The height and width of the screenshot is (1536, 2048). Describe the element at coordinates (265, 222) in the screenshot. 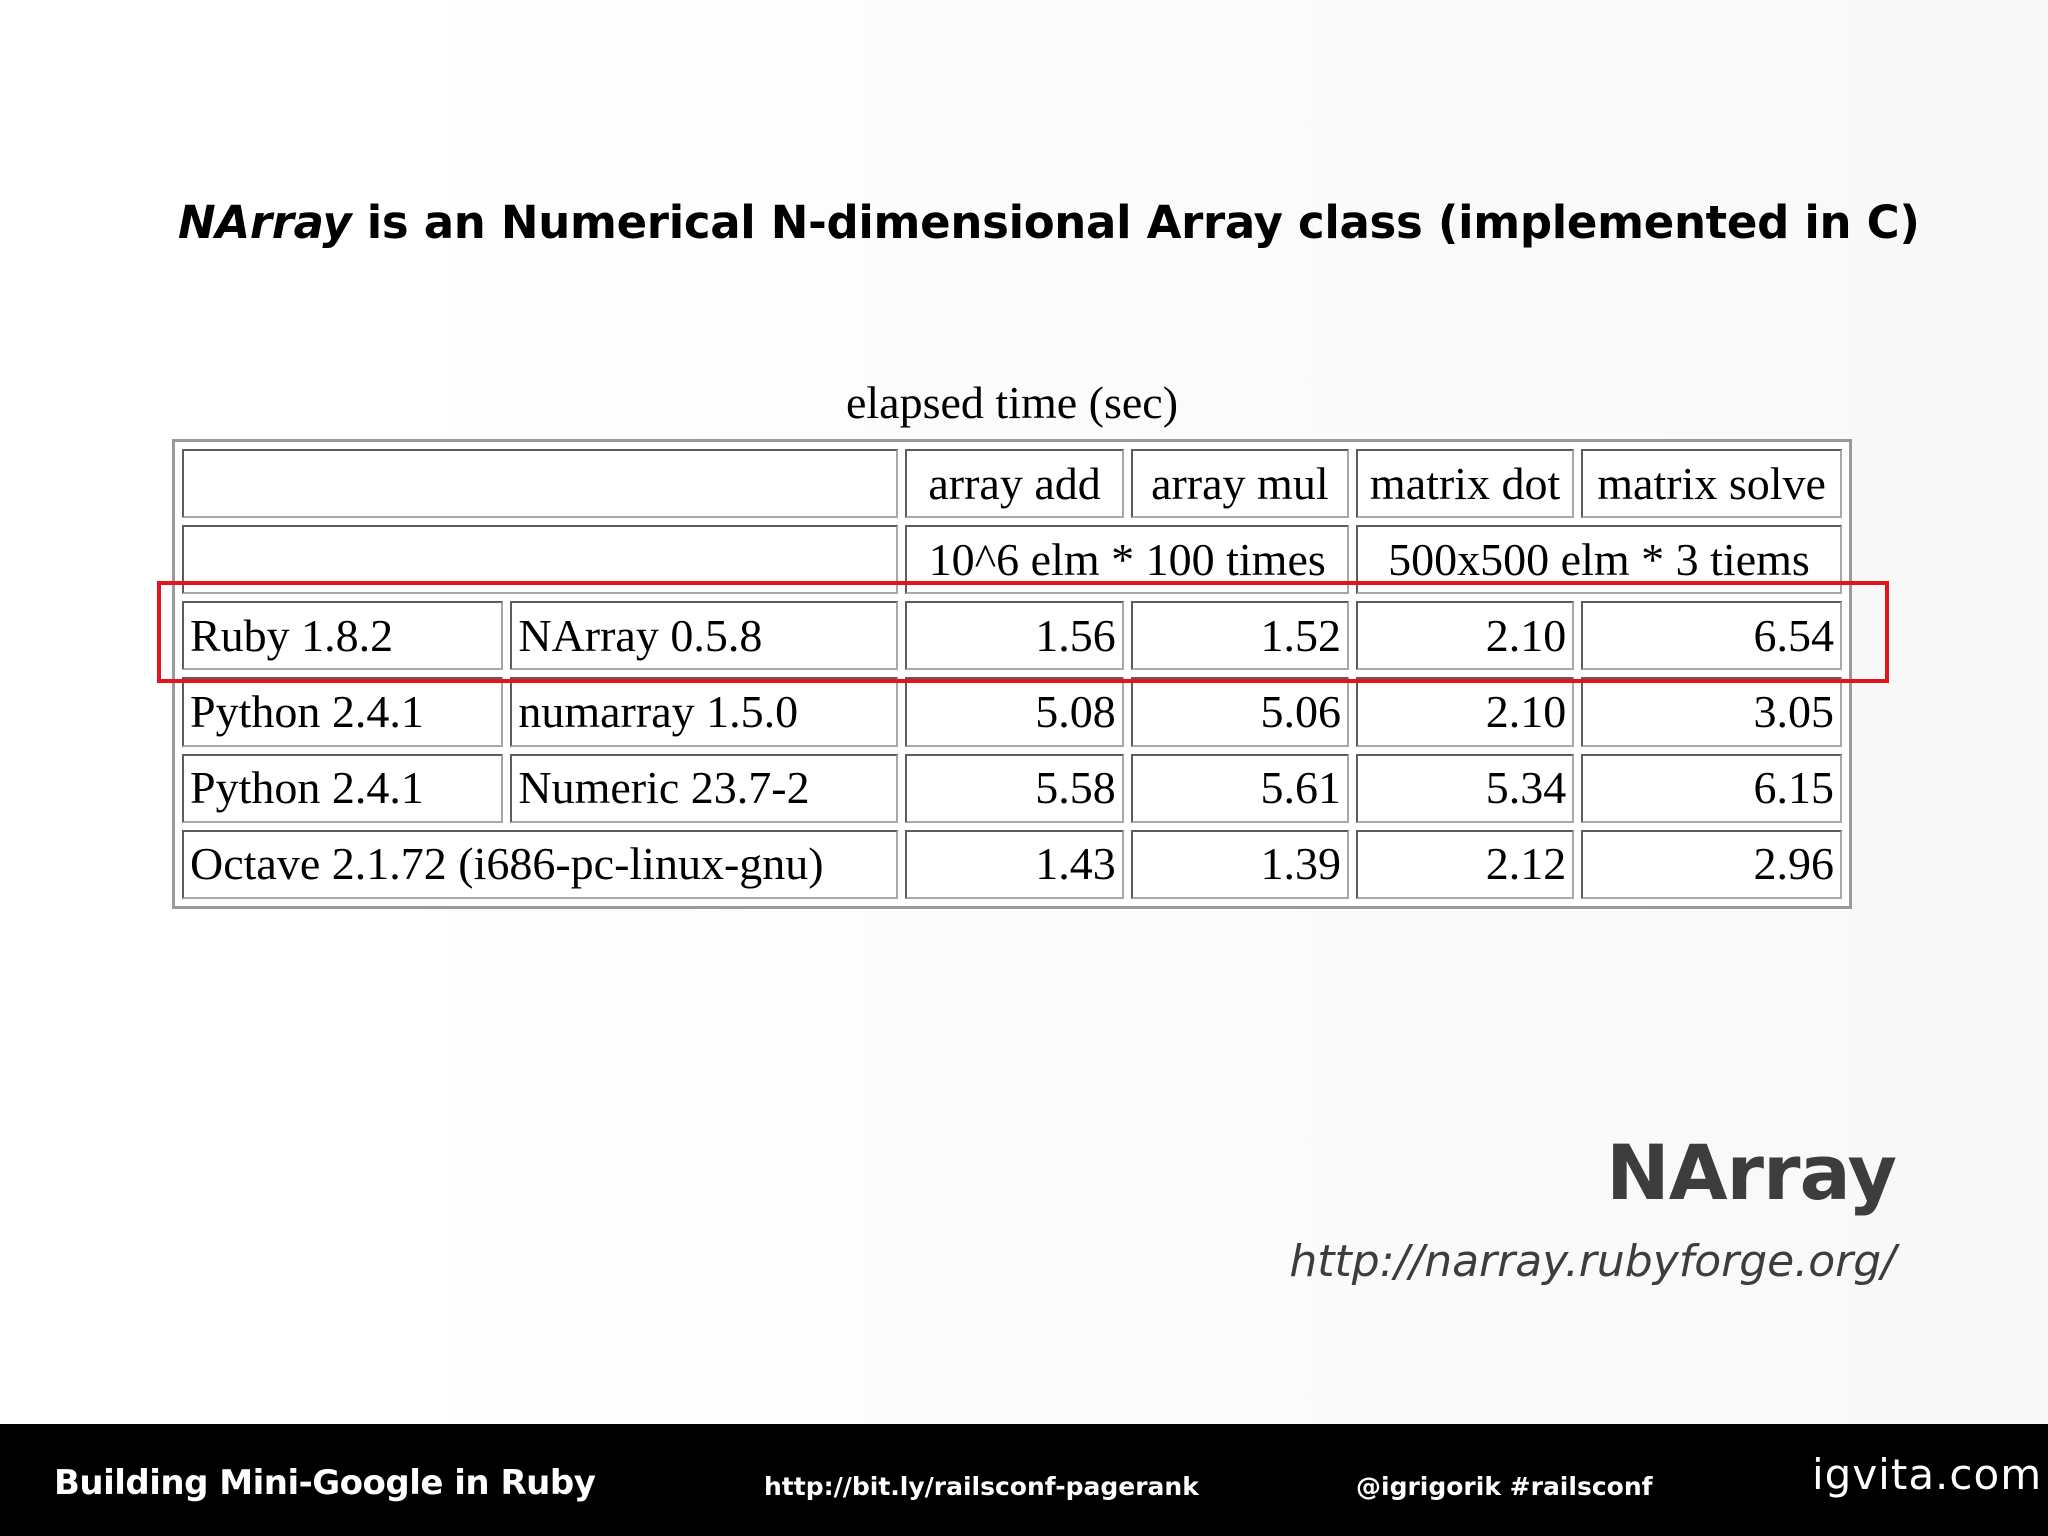

I see `headline-emphasis: NArray` at that location.